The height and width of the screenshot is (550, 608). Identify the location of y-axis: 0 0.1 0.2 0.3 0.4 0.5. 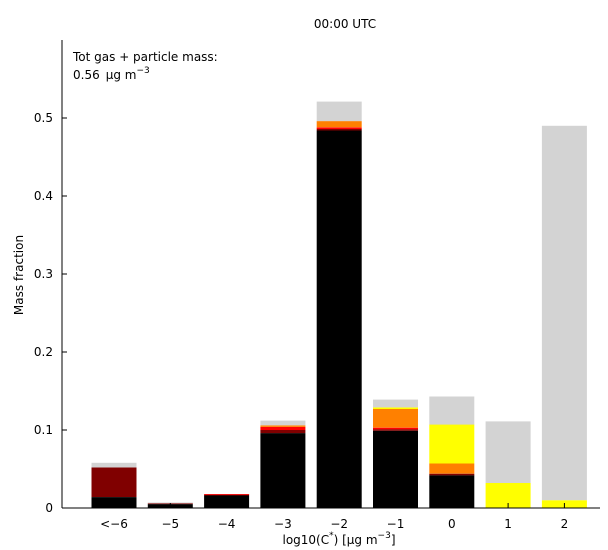
(50, 313).